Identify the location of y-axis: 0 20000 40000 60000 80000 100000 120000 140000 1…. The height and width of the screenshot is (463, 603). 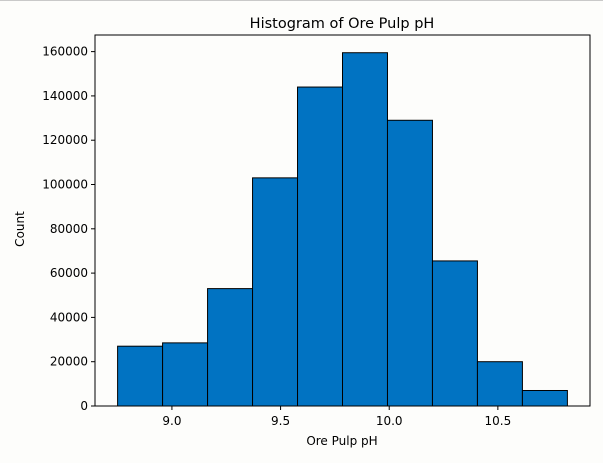
(68, 229).